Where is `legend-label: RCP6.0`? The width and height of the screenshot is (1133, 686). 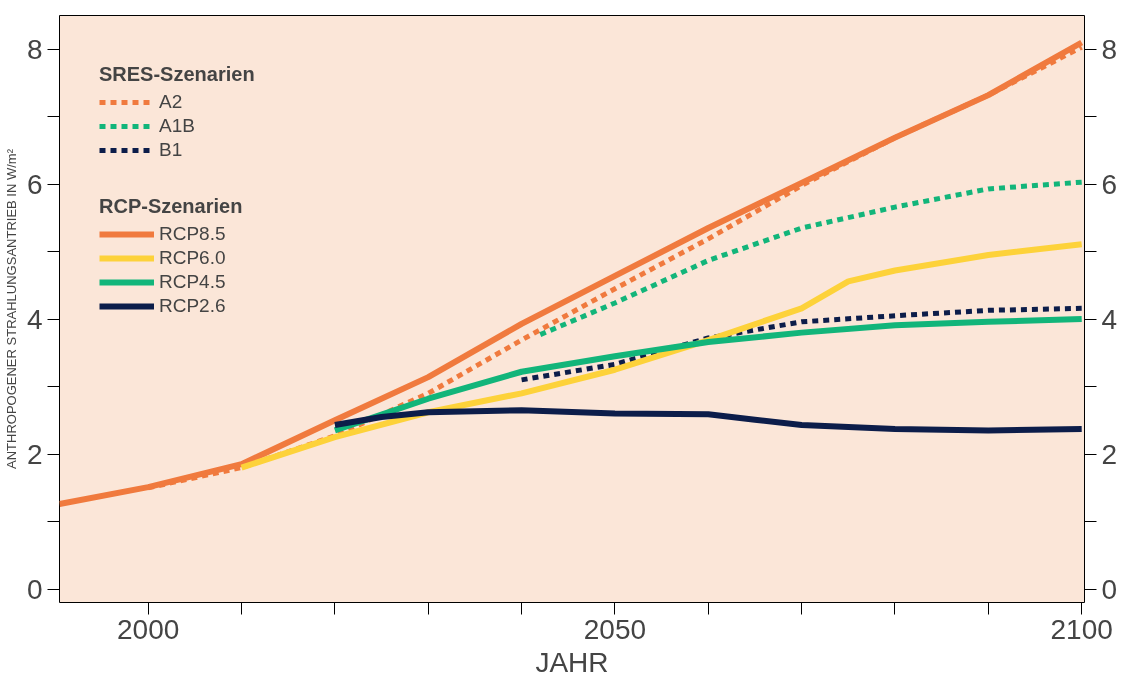
legend-label: RCP6.0 is located at coordinates (192, 258).